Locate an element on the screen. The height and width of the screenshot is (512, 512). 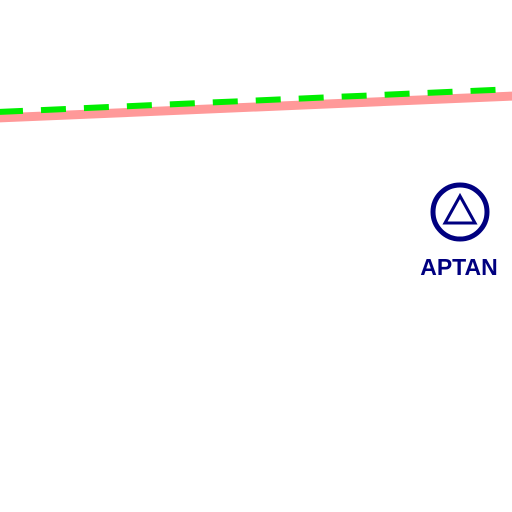
airway-route-dashed-line is located at coordinates (256, 100).